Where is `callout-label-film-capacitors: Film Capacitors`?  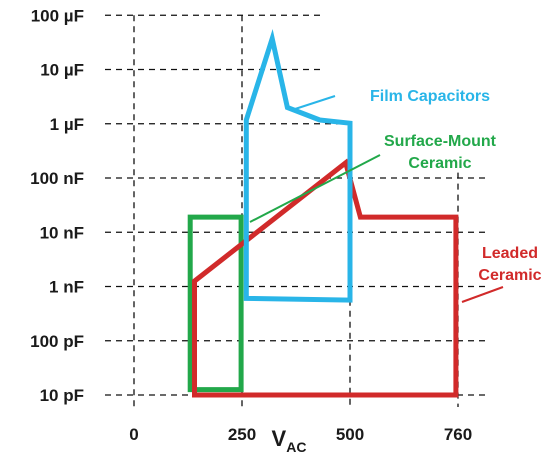 callout-label-film-capacitors: Film Capacitors is located at coordinates (430, 96).